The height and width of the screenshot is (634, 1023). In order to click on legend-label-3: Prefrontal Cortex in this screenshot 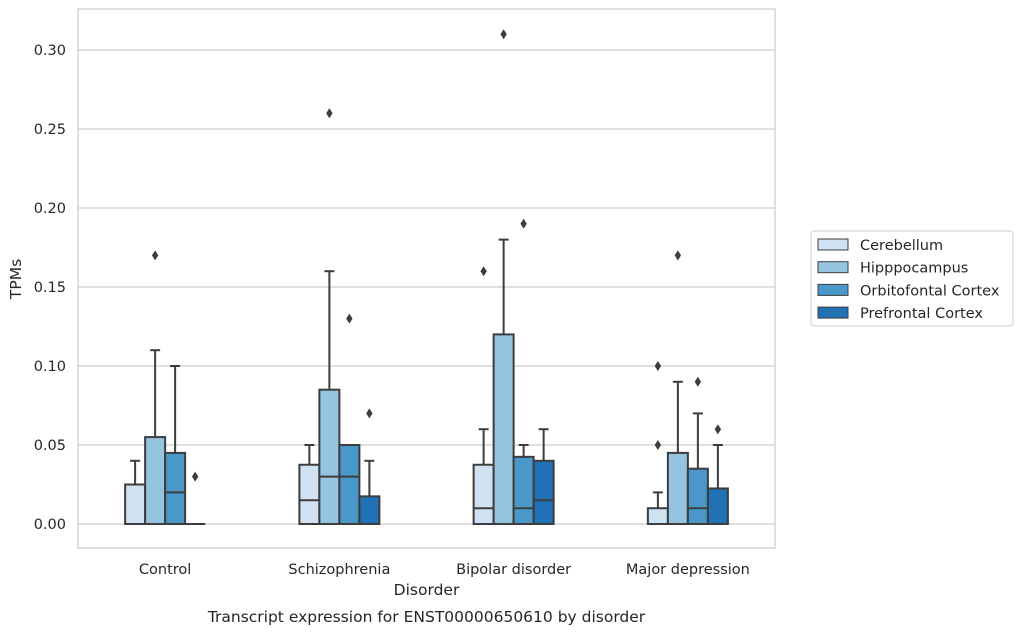, I will do `click(921, 314)`.